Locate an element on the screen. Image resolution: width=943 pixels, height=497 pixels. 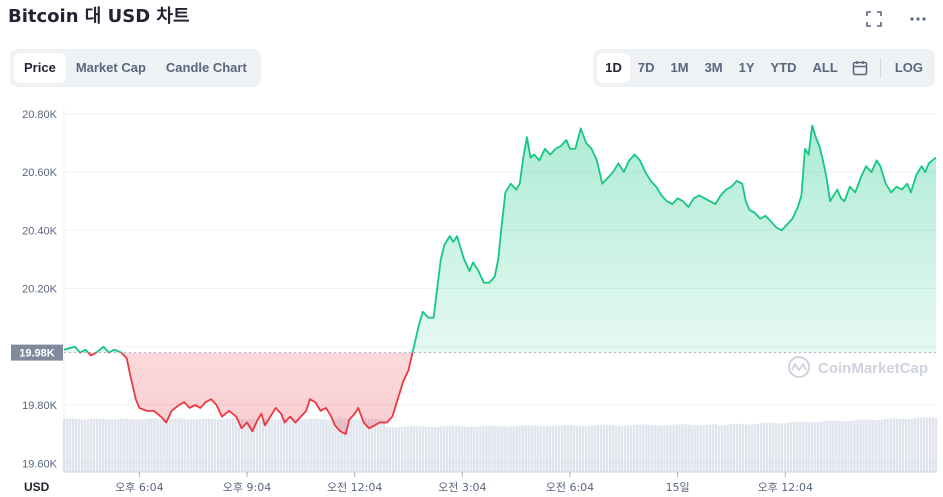
more-dots-icon is located at coordinates (918, 19).